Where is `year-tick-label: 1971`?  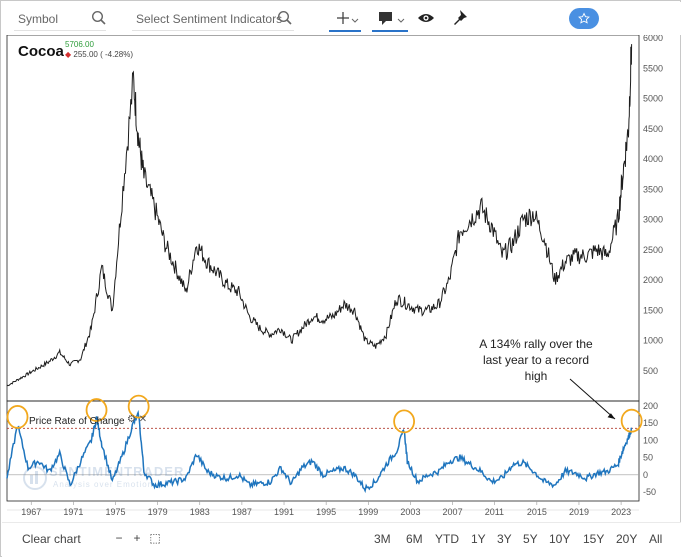 year-tick-label: 1971 is located at coordinates (73, 512).